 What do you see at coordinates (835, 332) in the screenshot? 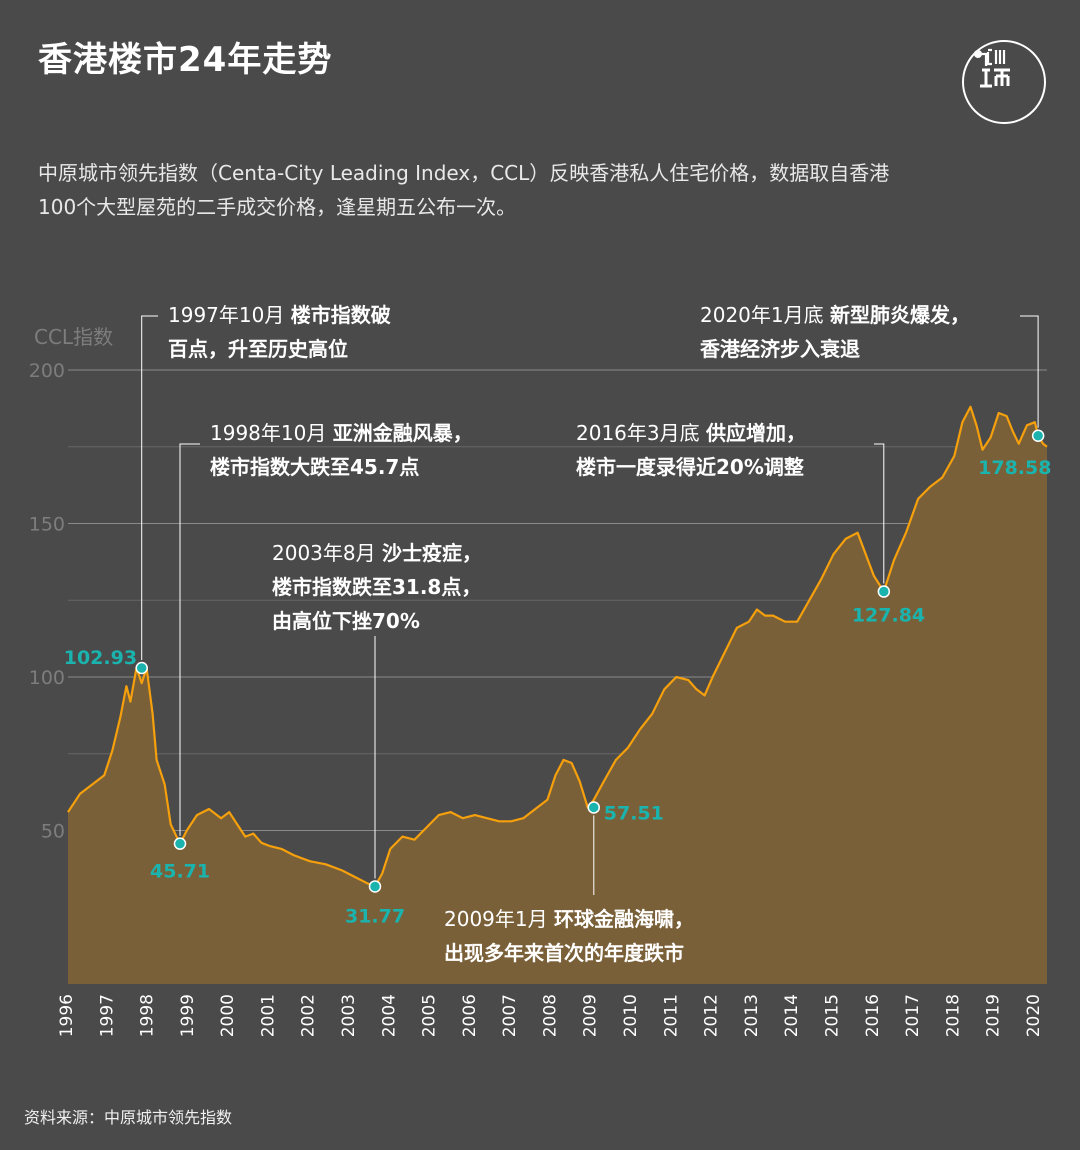
I see `annotation-2020: 2020年1月底 新型肺炎爆发， 香港经济步入衰退` at bounding box center [835, 332].